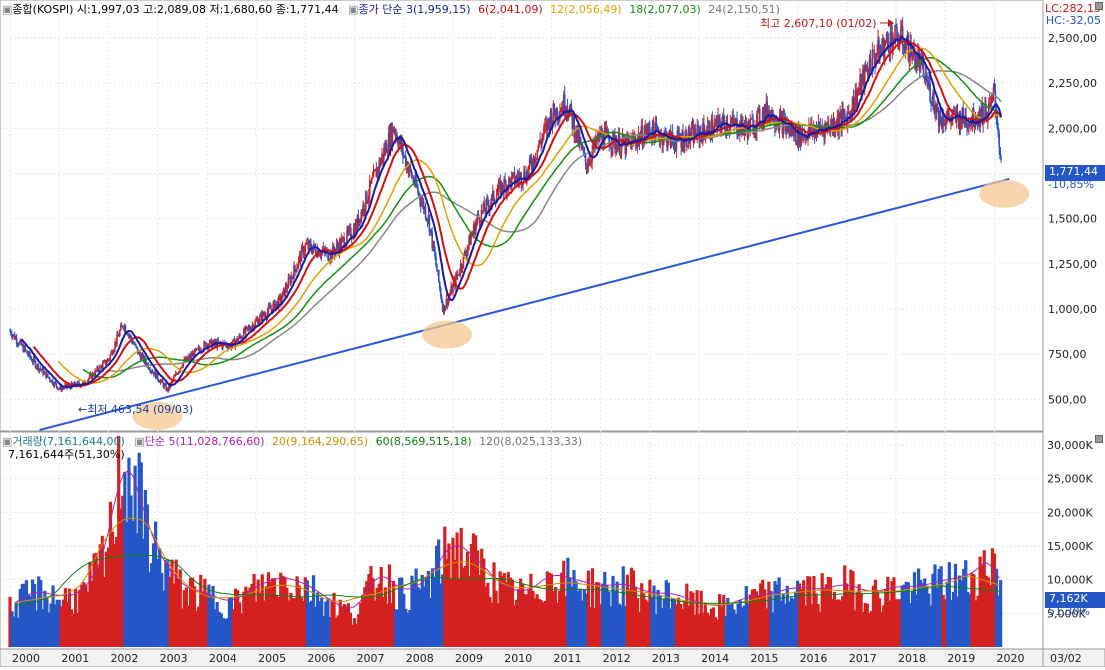 The image size is (1105, 670). Describe the element at coordinates (1099, 439) in the screenshot. I see `volume-panel-menu-icon` at that location.